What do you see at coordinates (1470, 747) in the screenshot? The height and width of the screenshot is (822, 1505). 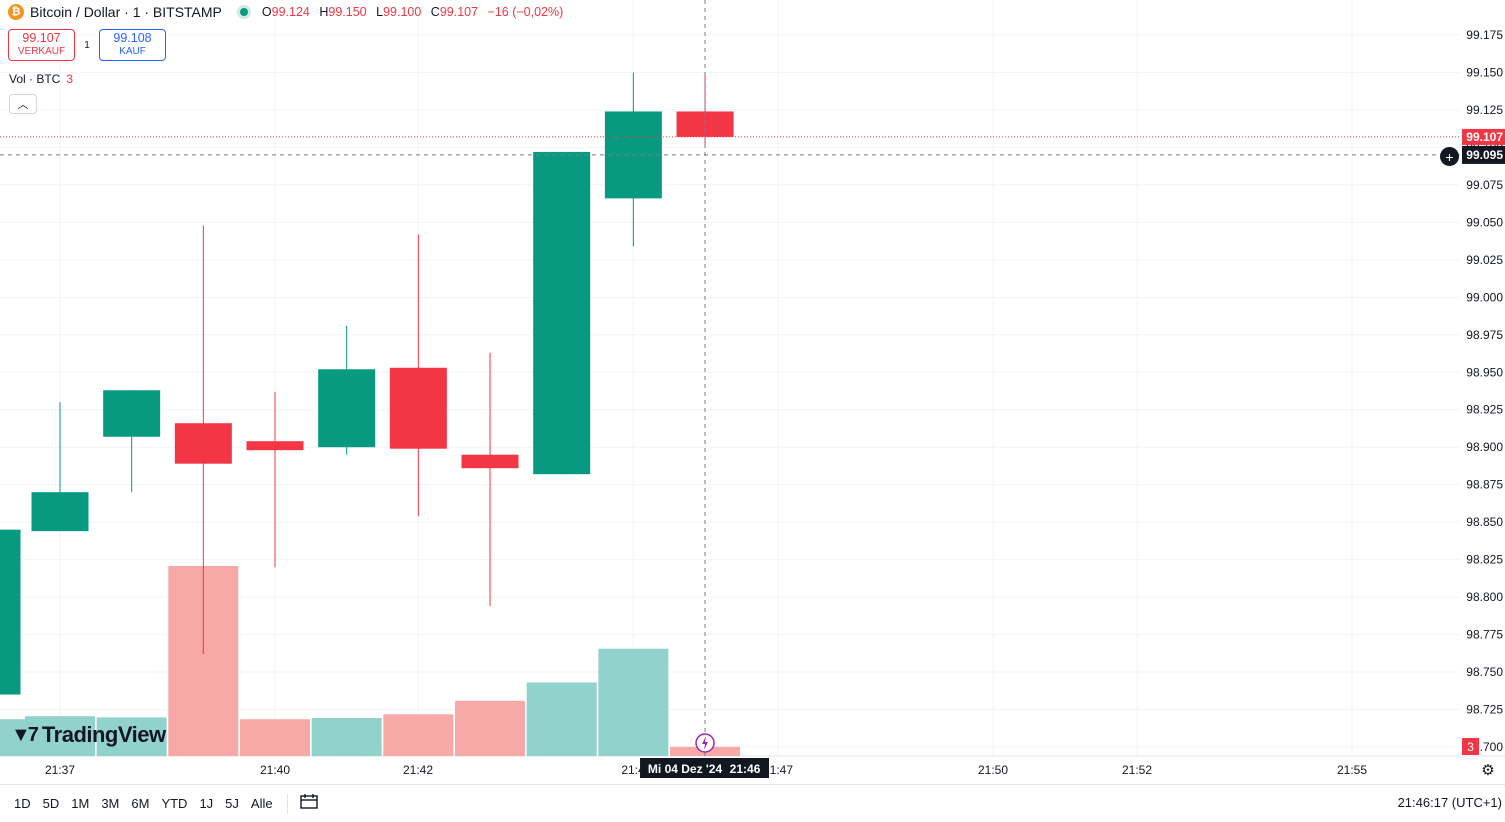 I see `volume-value-label: 3` at bounding box center [1470, 747].